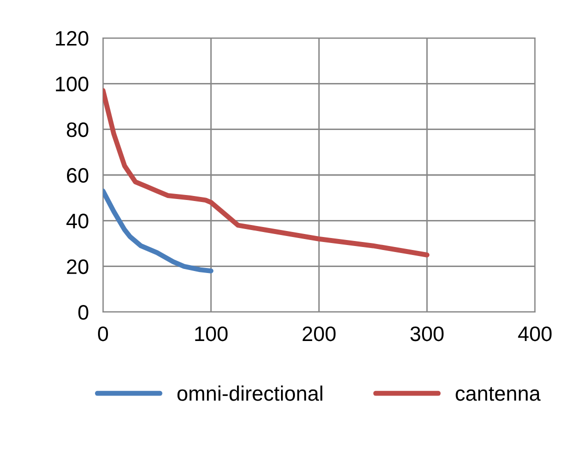  What do you see at coordinates (211, 334) in the screenshot?
I see `x-tick-label: 100` at bounding box center [211, 334].